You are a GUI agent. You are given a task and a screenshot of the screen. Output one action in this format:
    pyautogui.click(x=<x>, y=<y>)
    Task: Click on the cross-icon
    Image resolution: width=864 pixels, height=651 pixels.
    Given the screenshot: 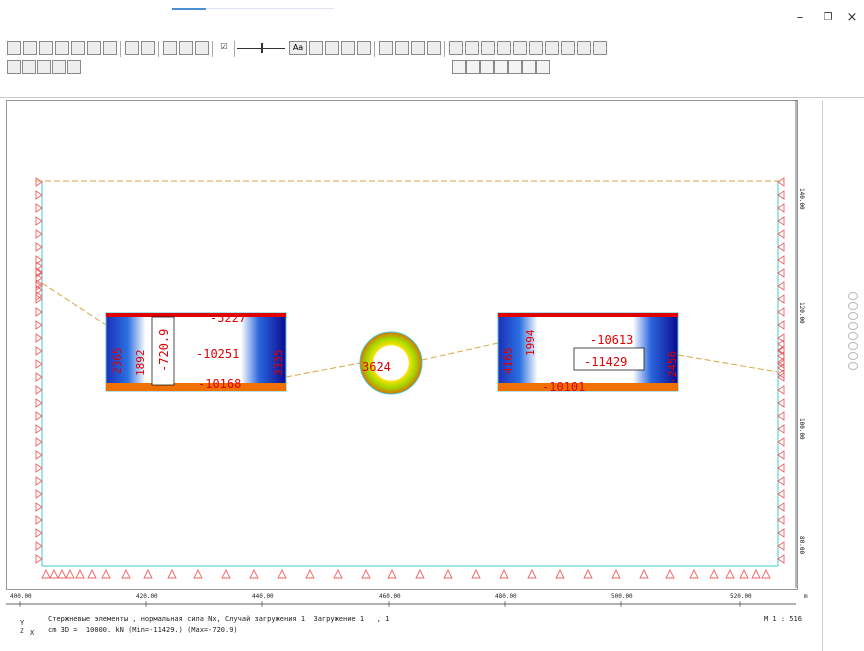 What is the action you would take?
    pyautogui.click(x=600, y=48)
    